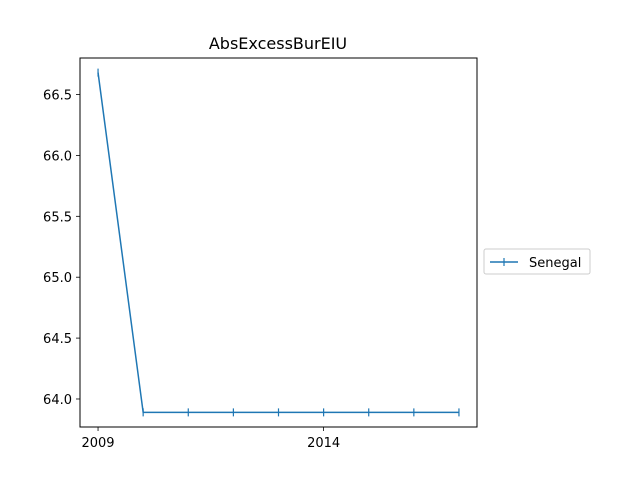  I want to click on y-tick-label: 66.0, so click(57, 156).